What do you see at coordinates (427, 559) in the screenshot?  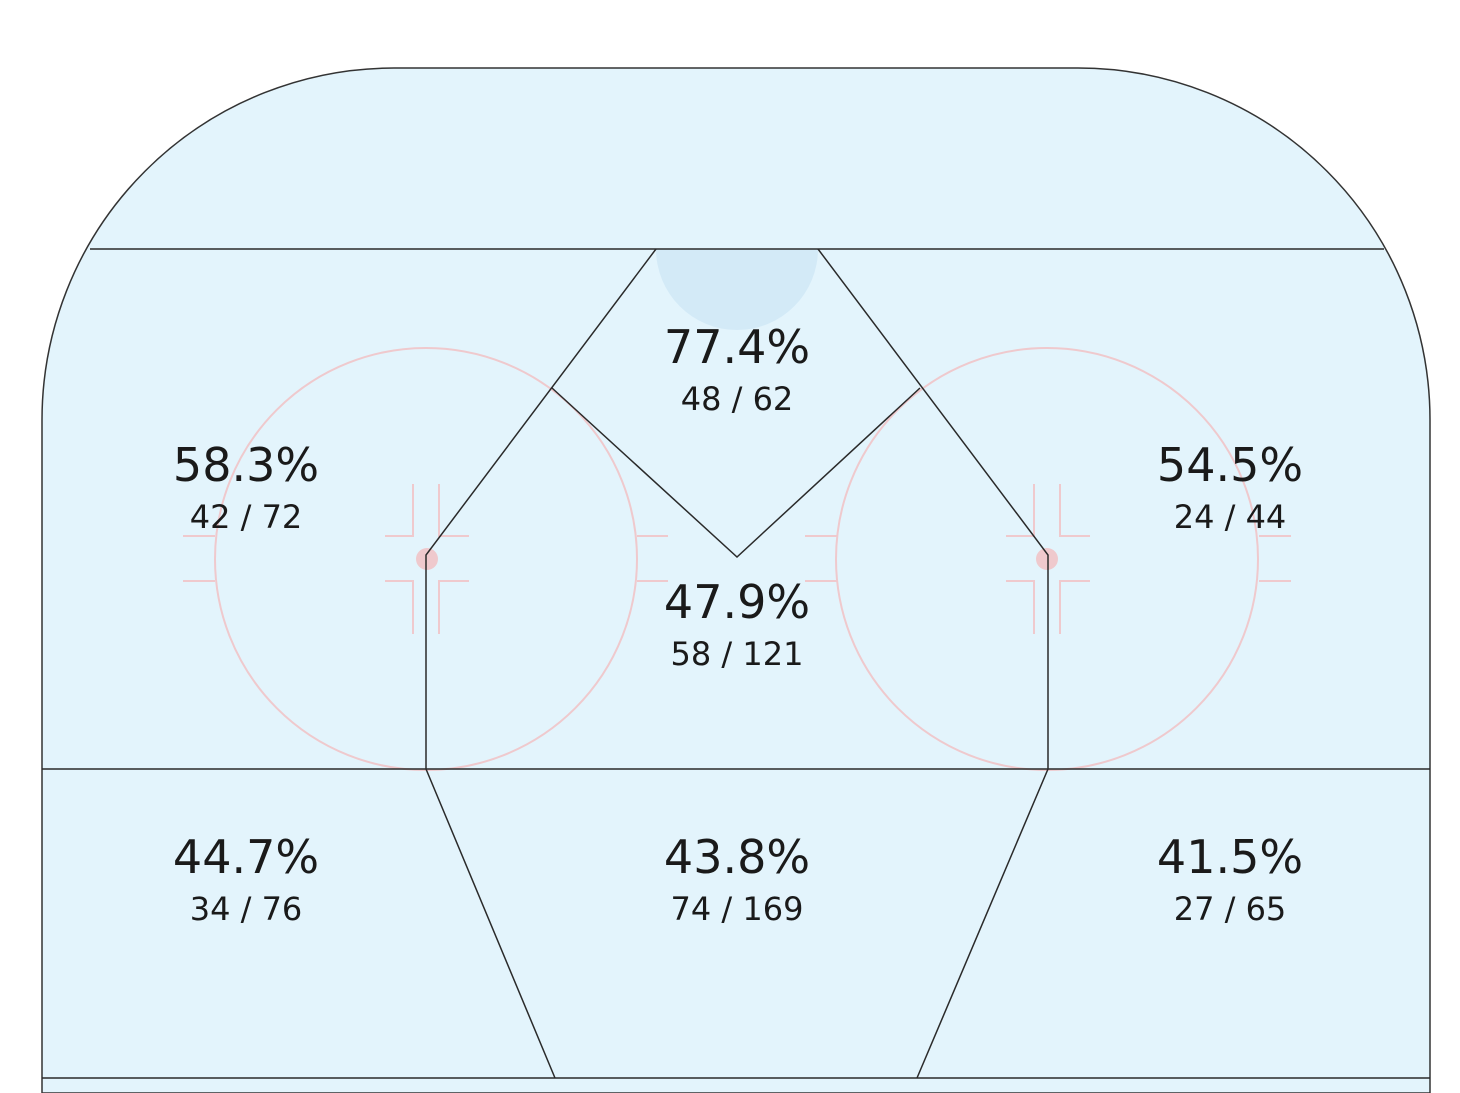 I see `left-faceoff-dot` at bounding box center [427, 559].